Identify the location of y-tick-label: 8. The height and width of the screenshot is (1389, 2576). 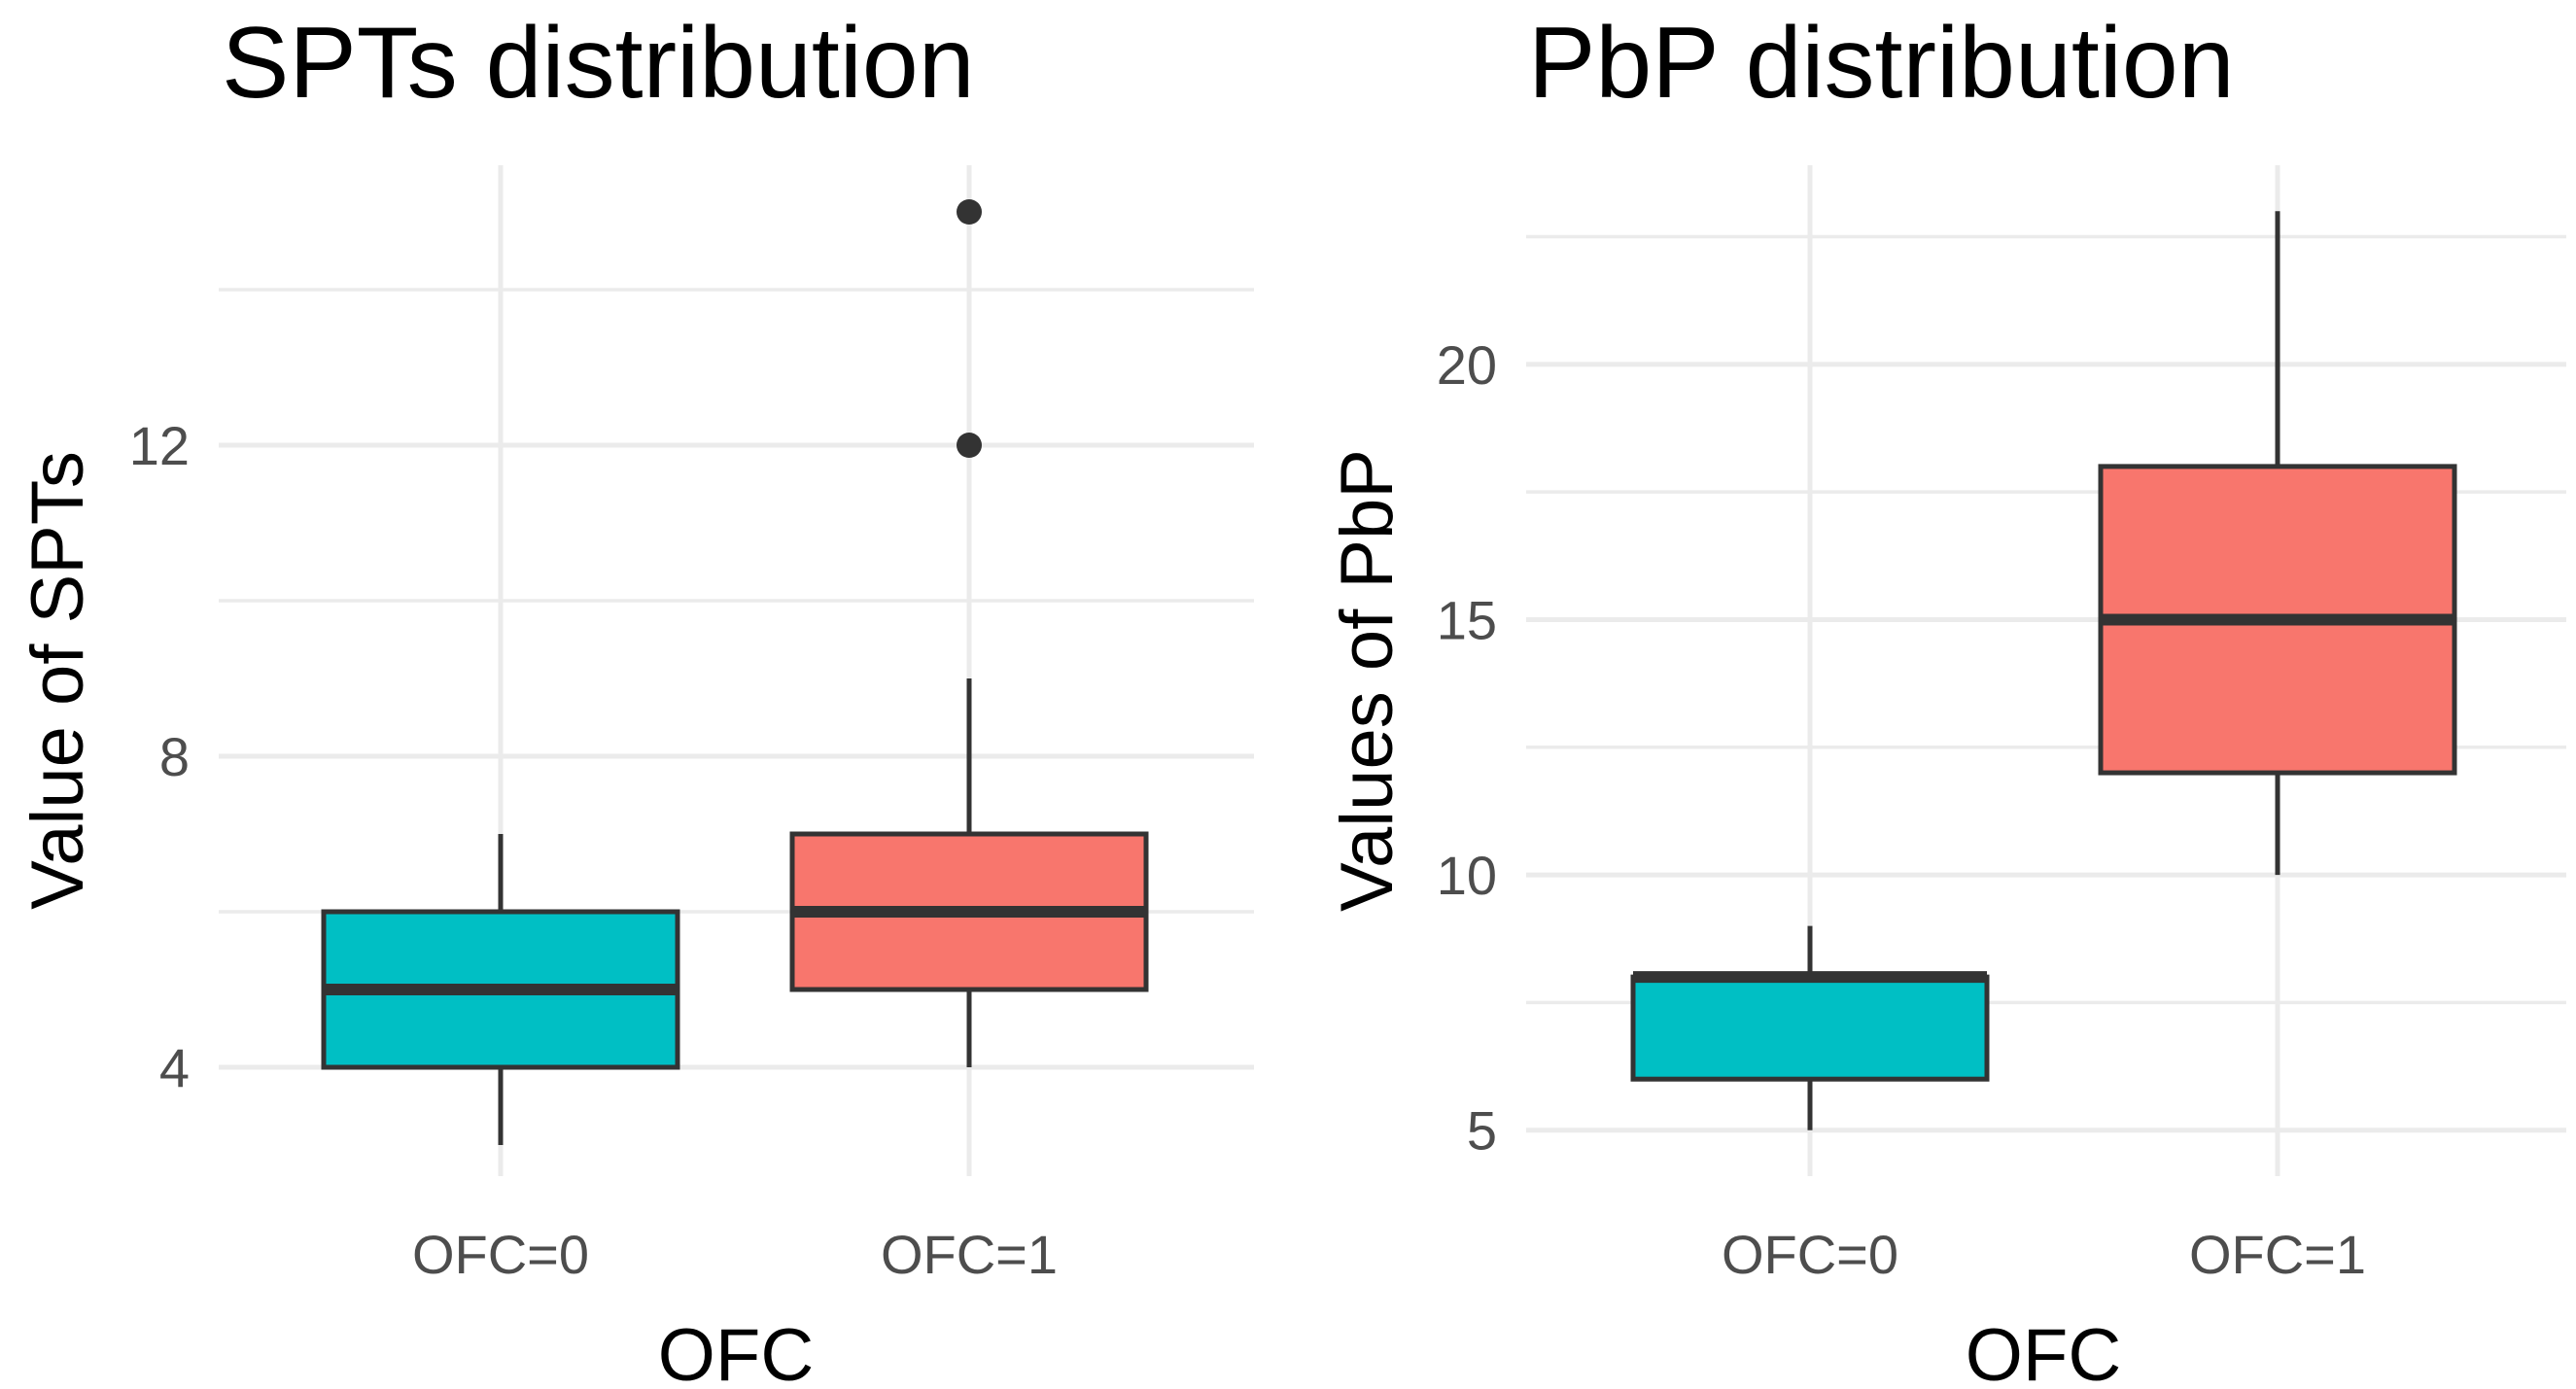
(174, 756).